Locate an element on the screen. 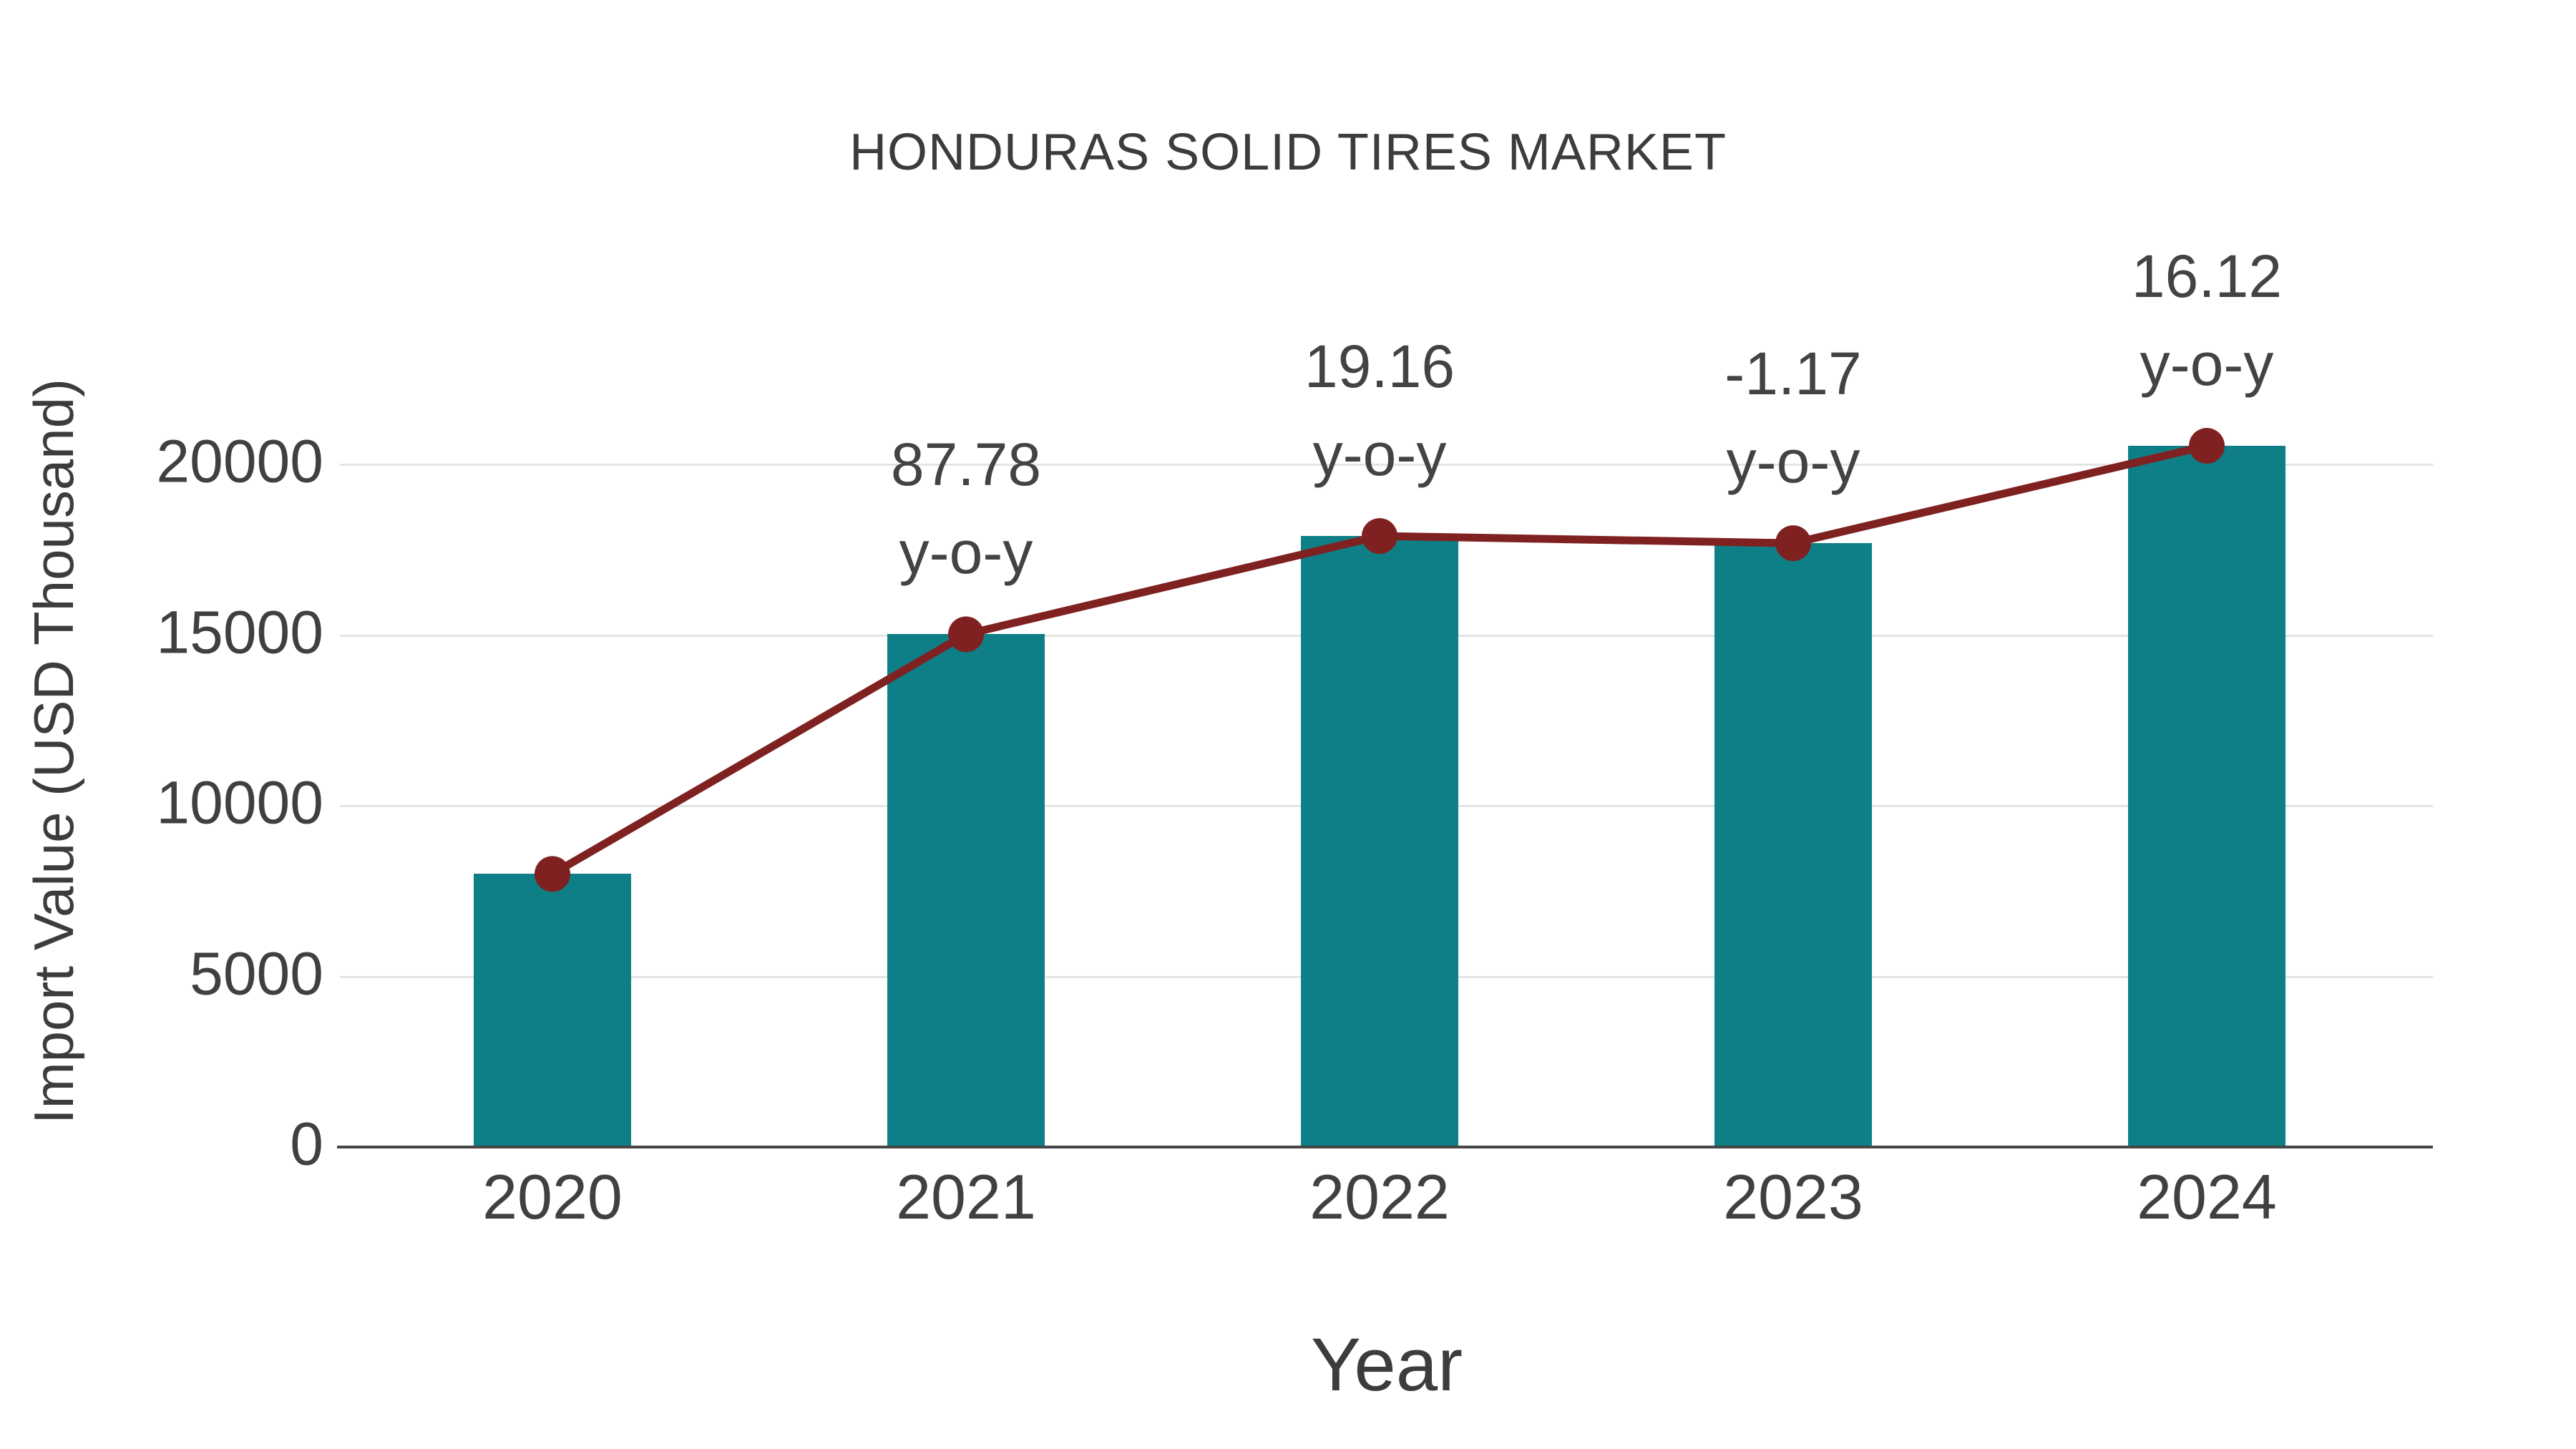 The image size is (2576, 1449). x-axis-title: Year is located at coordinates (1386, 1365).